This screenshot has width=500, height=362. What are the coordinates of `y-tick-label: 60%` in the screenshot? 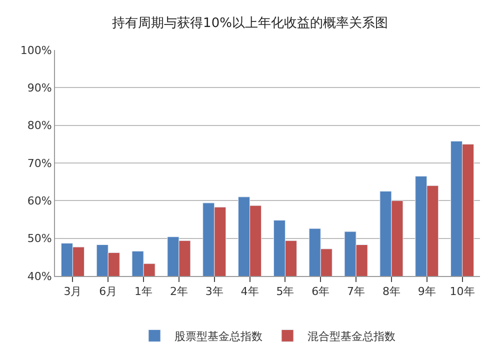 It's located at (39, 201).